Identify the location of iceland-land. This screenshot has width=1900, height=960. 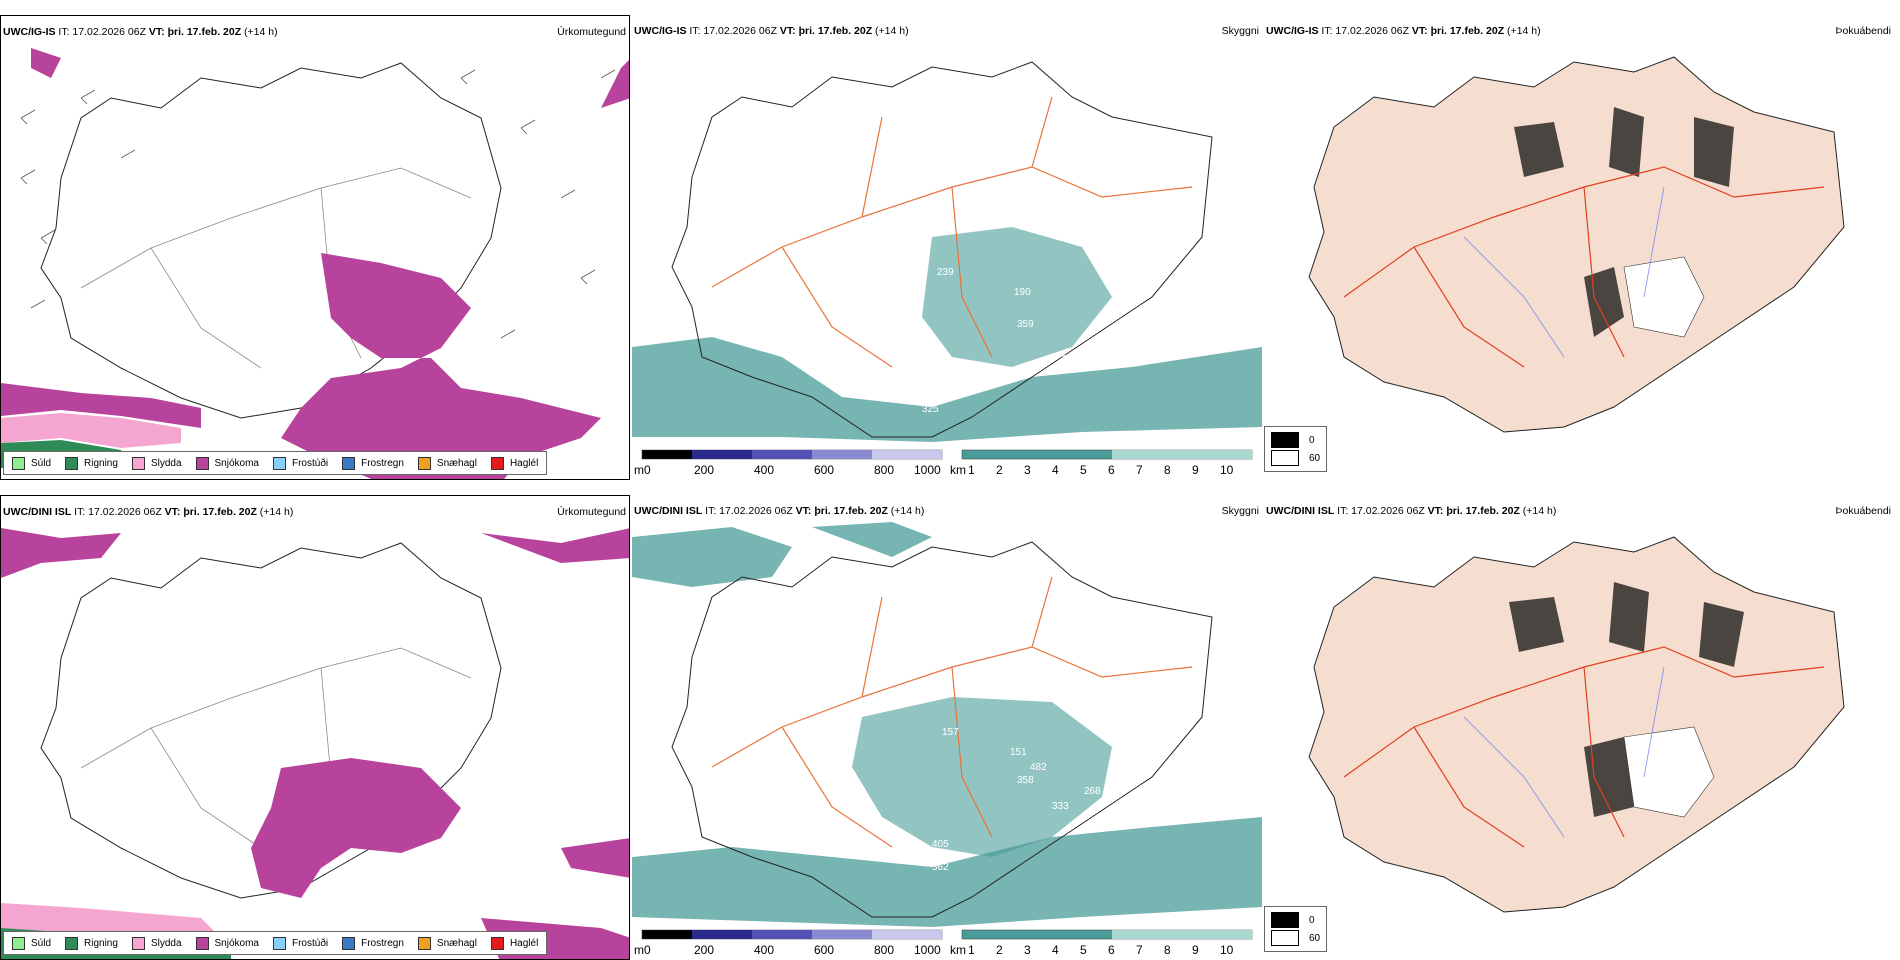
(1576, 244).